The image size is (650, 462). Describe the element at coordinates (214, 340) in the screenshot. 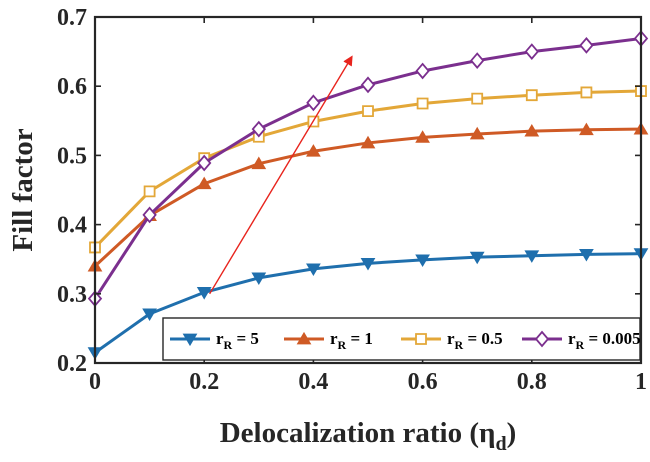

I see `legend-entry: rR = 5` at that location.